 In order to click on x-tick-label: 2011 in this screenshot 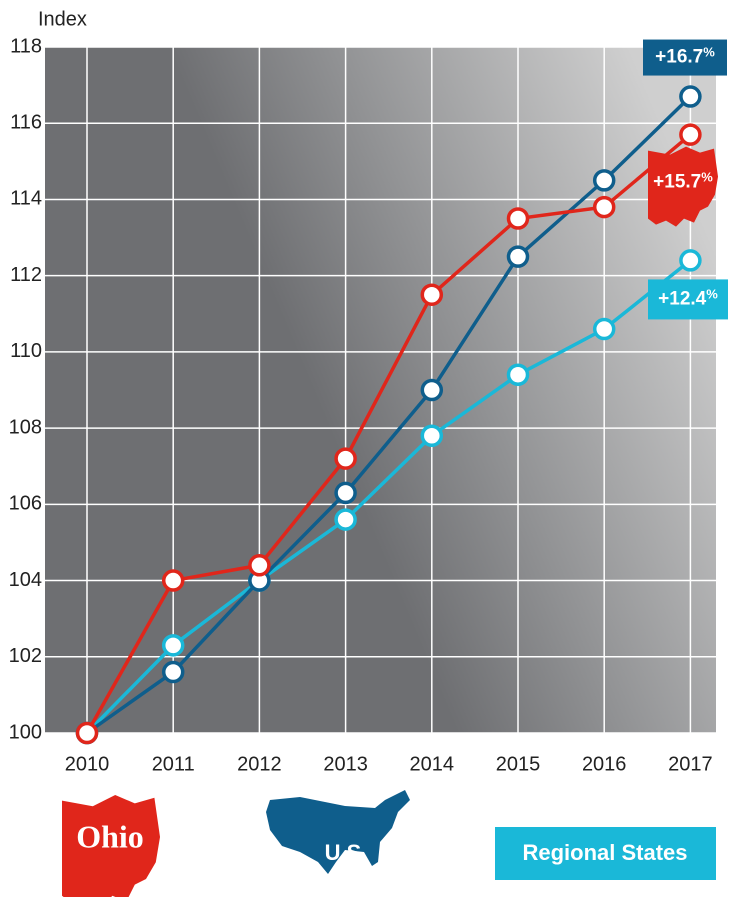, I will do `click(173, 764)`.